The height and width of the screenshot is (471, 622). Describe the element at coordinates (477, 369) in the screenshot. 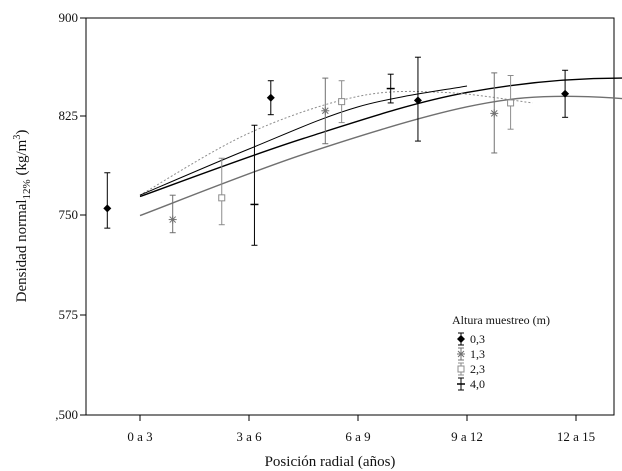

I see `legend-label: 2,3` at that location.